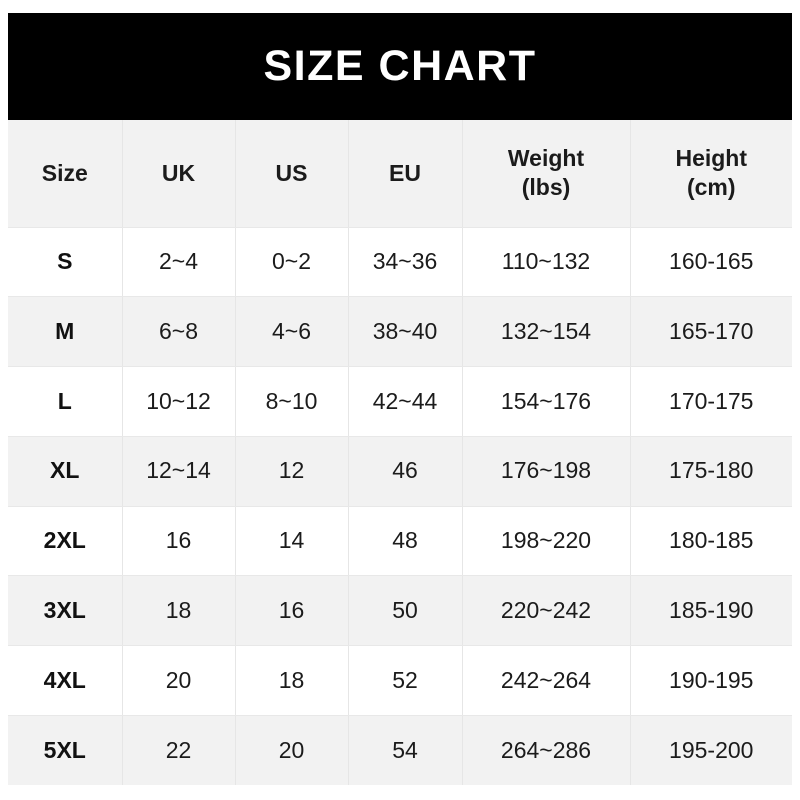 This screenshot has height=800, width=800. Describe the element at coordinates (405, 471) in the screenshot. I see `cell-eu: 46` at that location.